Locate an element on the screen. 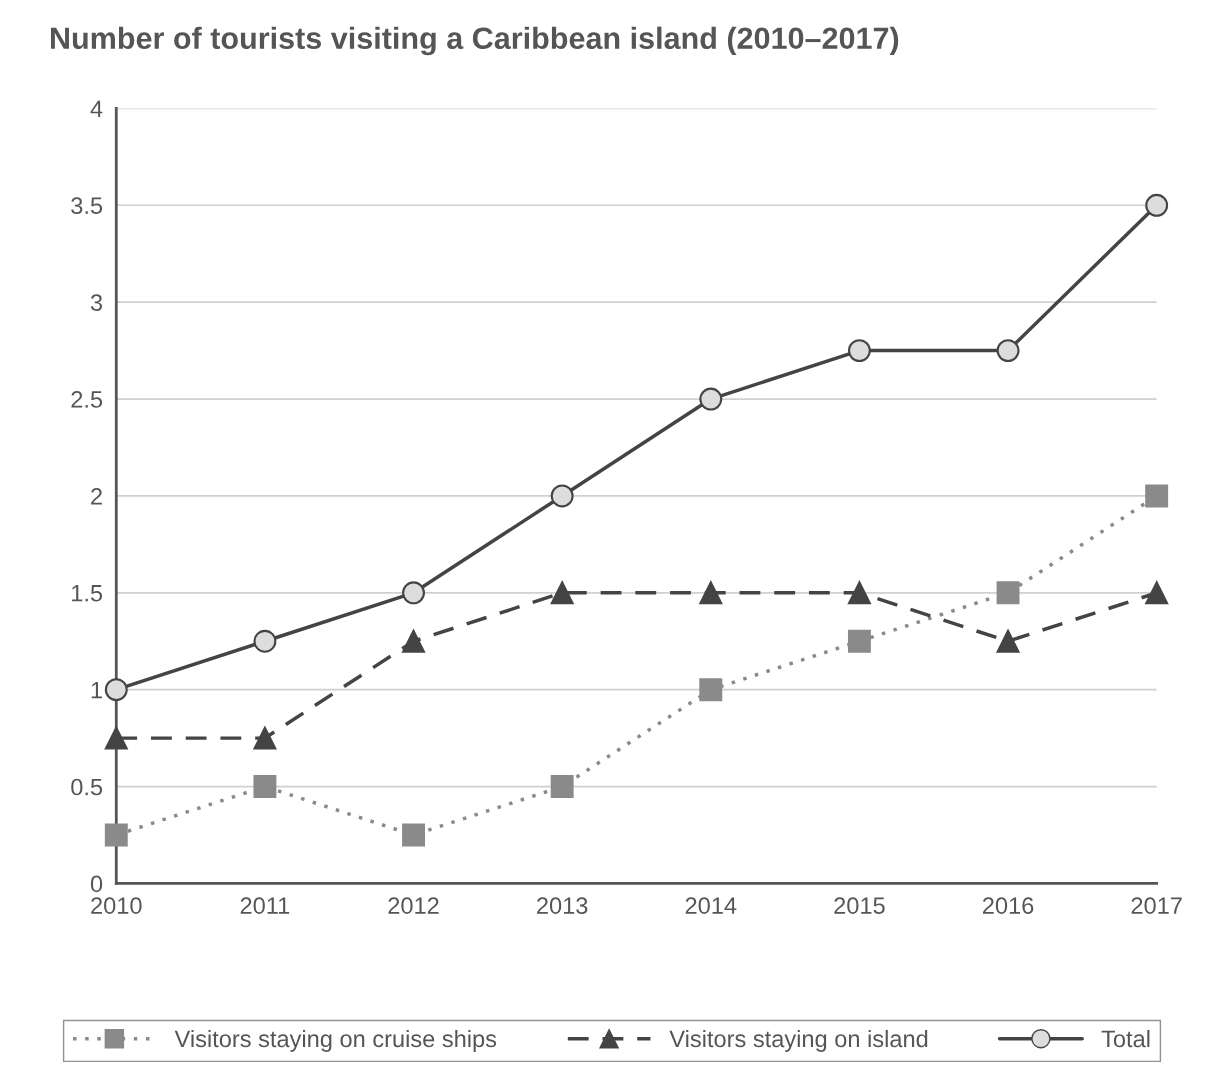 The width and height of the screenshot is (1224, 1084). y-tick-label: 2 is located at coordinates (96, 496).